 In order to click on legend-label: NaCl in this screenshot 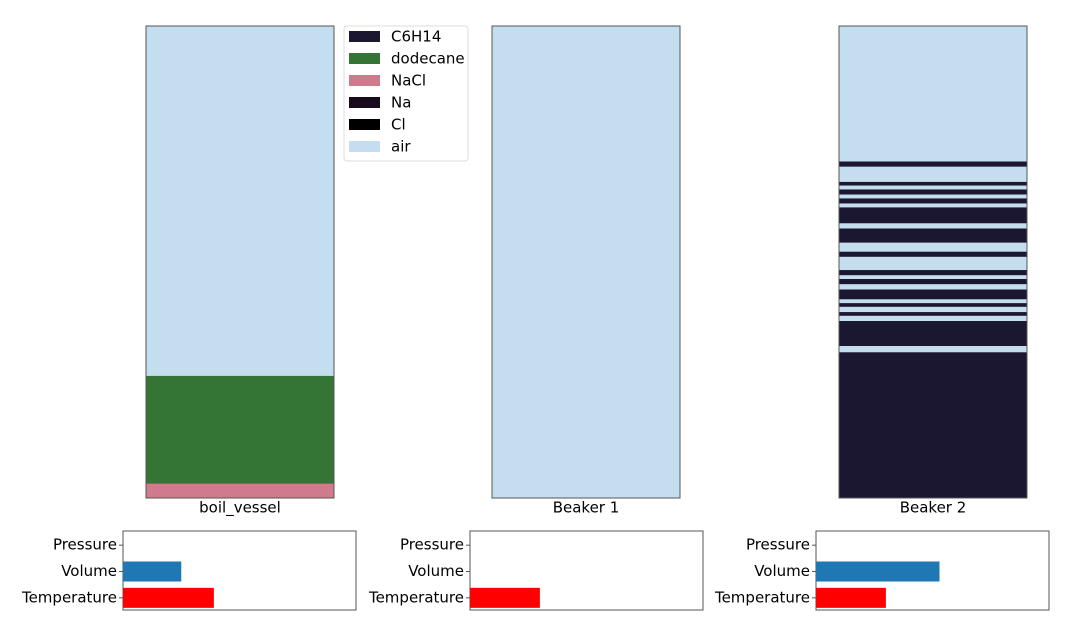, I will do `click(408, 81)`.